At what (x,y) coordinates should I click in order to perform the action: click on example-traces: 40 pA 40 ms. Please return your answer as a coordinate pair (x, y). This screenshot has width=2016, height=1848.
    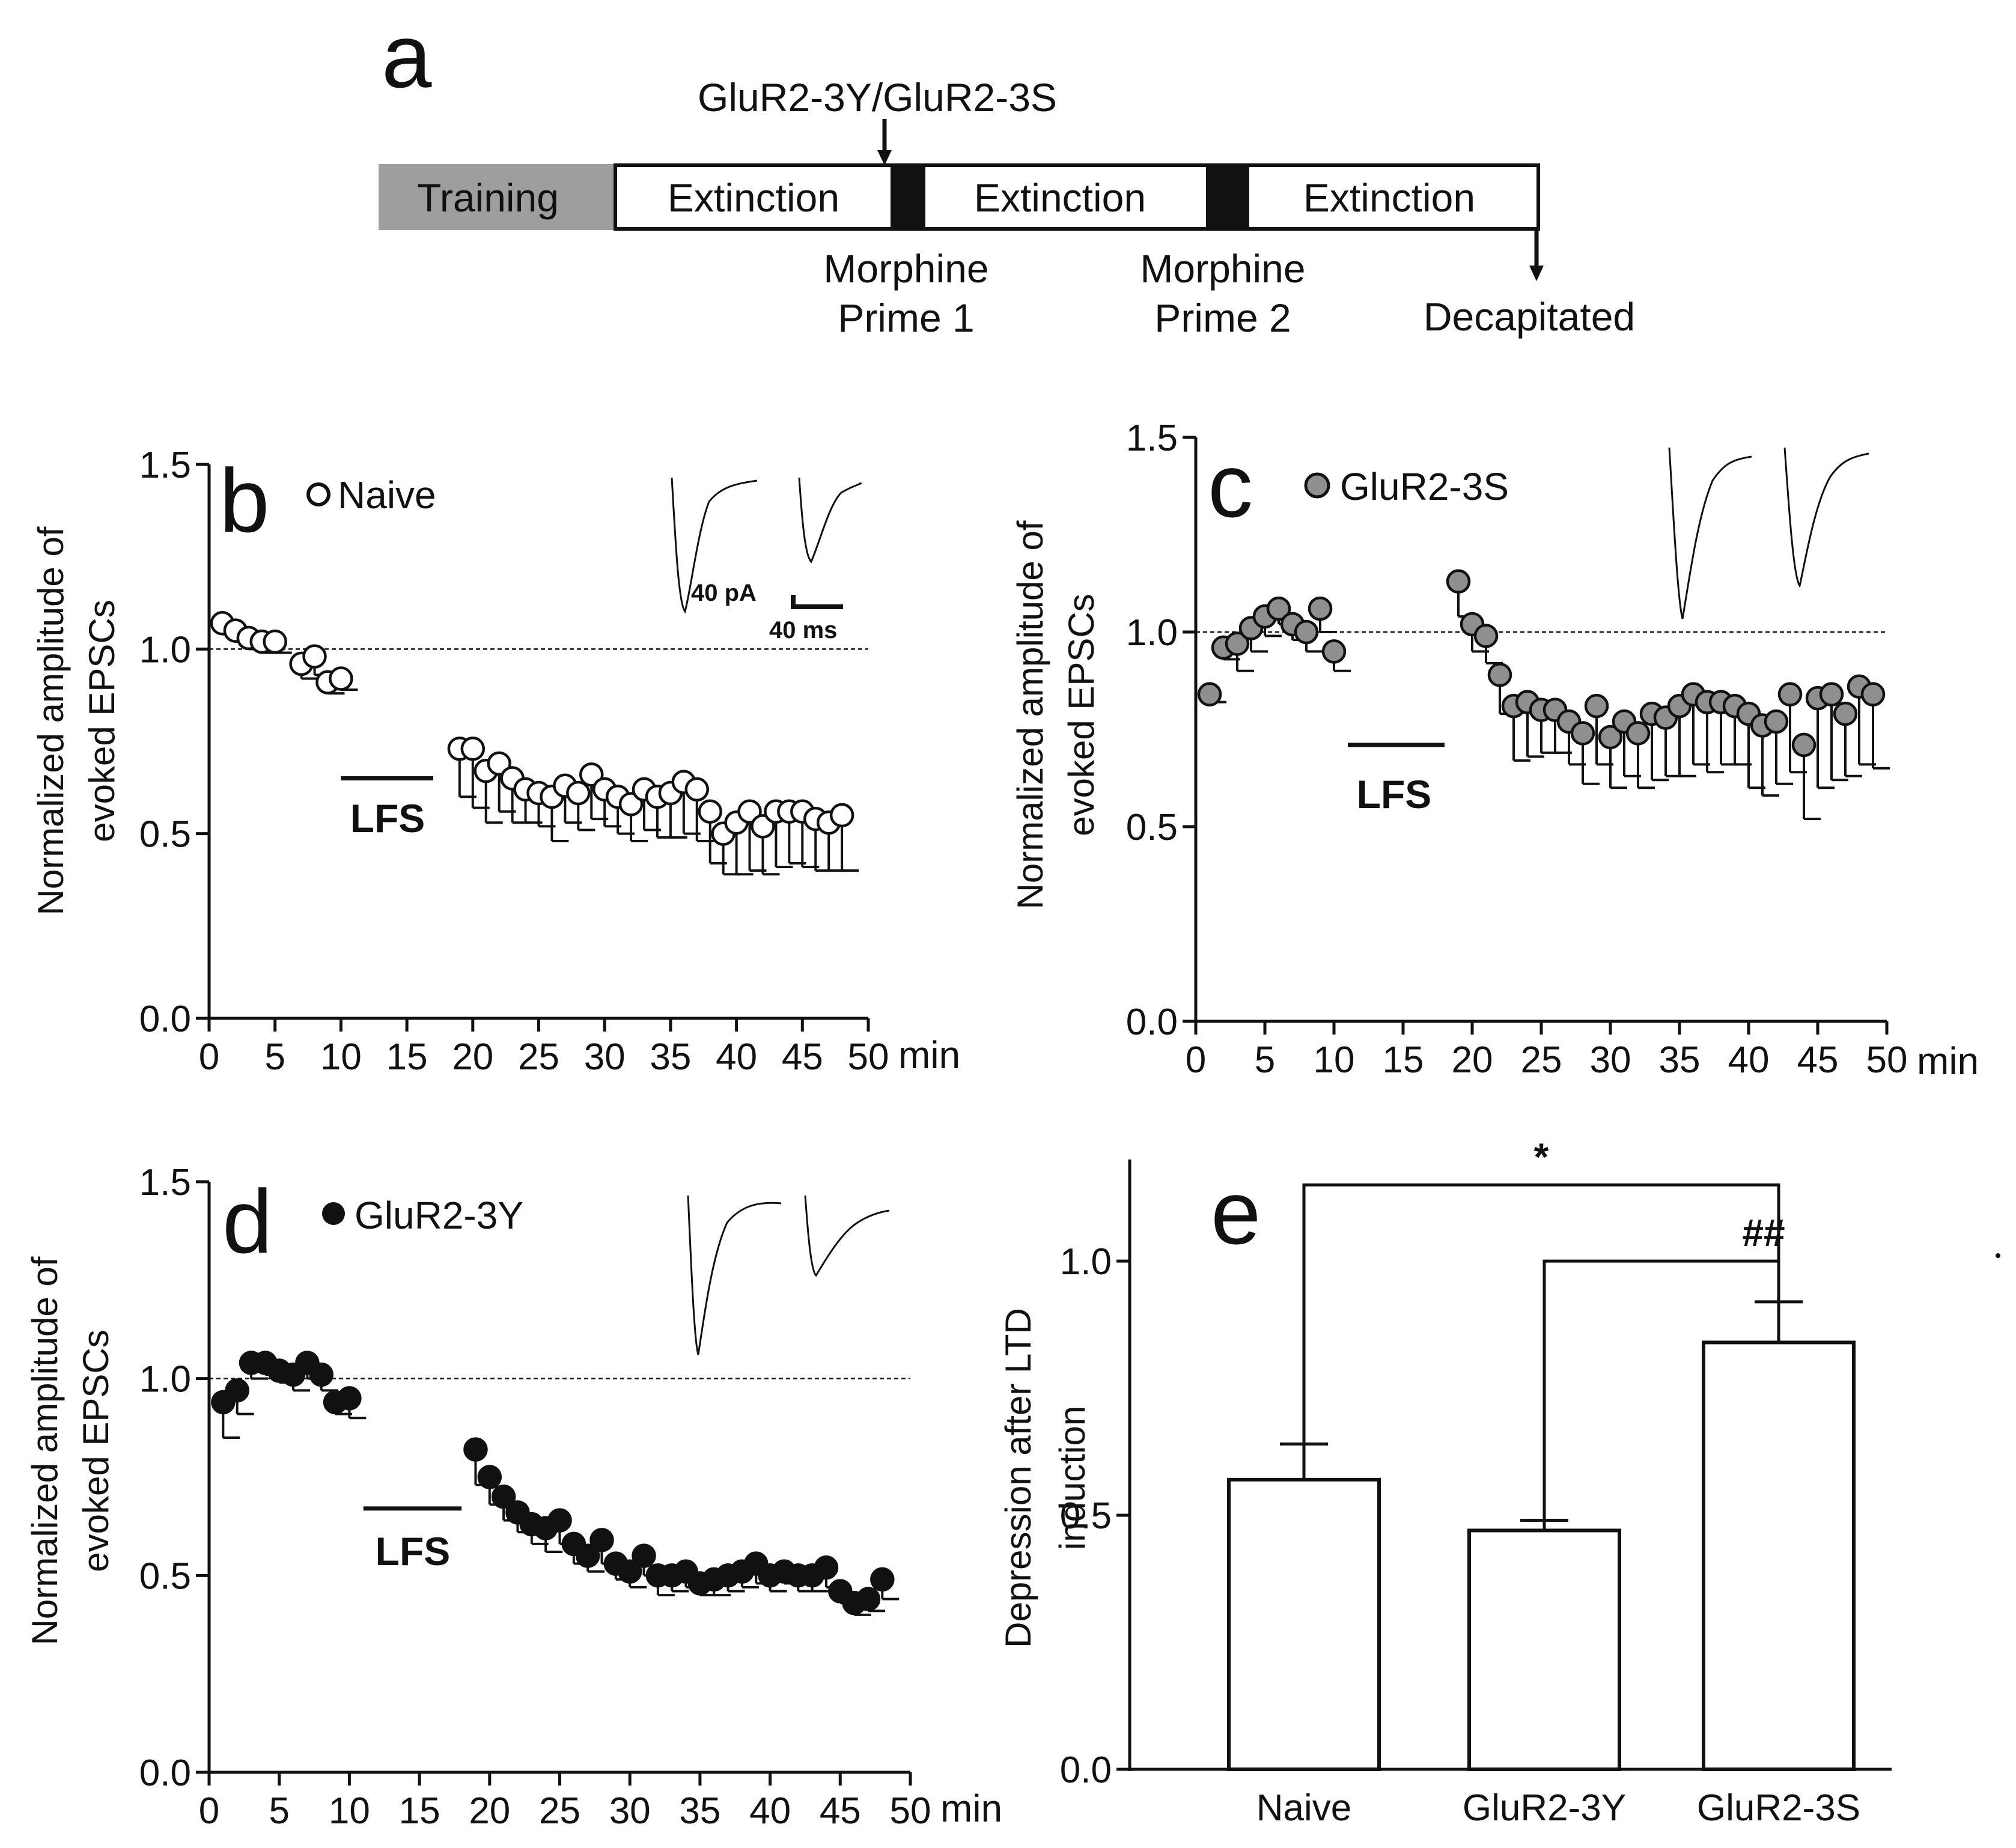
    Looking at the image, I should click on (766, 560).